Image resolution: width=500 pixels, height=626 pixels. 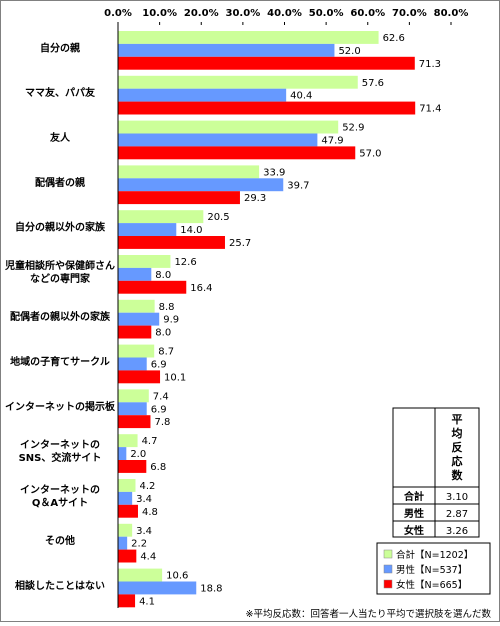 What do you see at coordinates (301, 96) in the screenshot?
I see `bar-value-label: 40.4` at bounding box center [301, 96].